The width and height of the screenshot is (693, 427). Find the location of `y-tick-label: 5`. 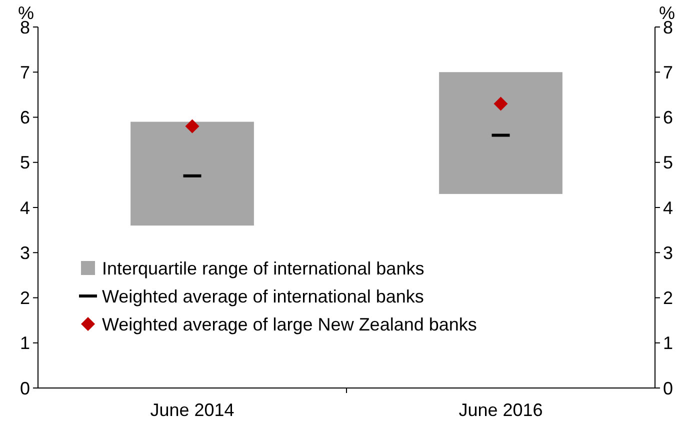

y-tick-label: 5 is located at coordinates (25, 162).